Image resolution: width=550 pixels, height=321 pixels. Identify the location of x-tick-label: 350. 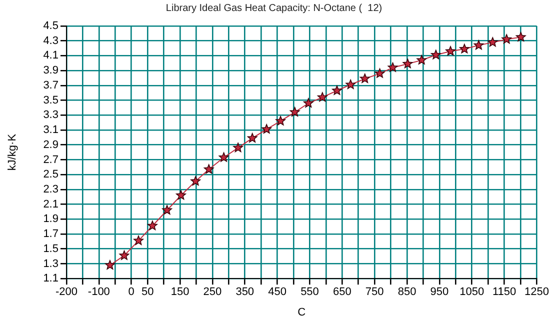
(245, 292).